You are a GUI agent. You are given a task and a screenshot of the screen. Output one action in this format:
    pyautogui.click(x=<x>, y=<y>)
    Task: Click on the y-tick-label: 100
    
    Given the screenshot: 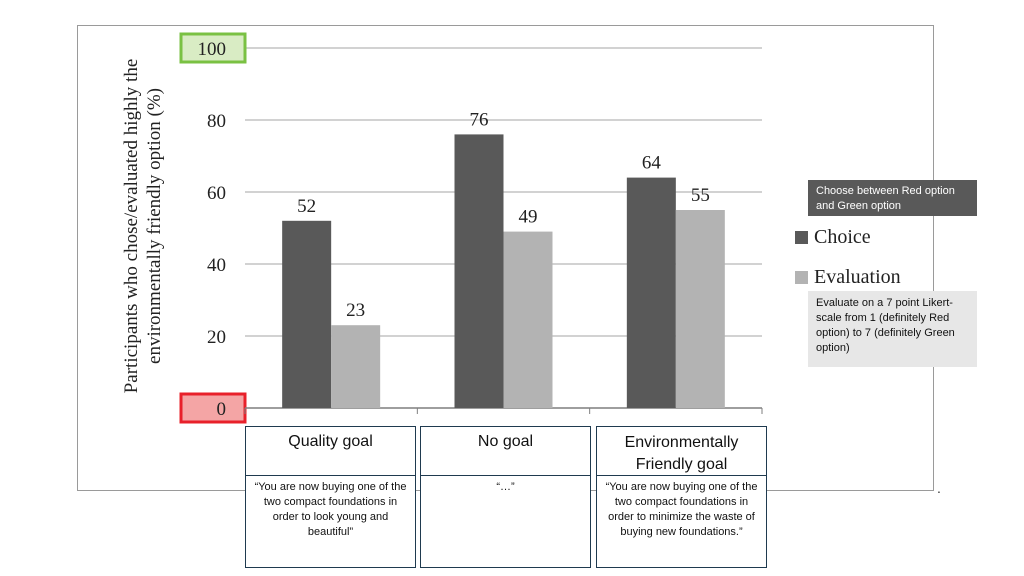 What is the action you would take?
    pyautogui.click(x=212, y=49)
    